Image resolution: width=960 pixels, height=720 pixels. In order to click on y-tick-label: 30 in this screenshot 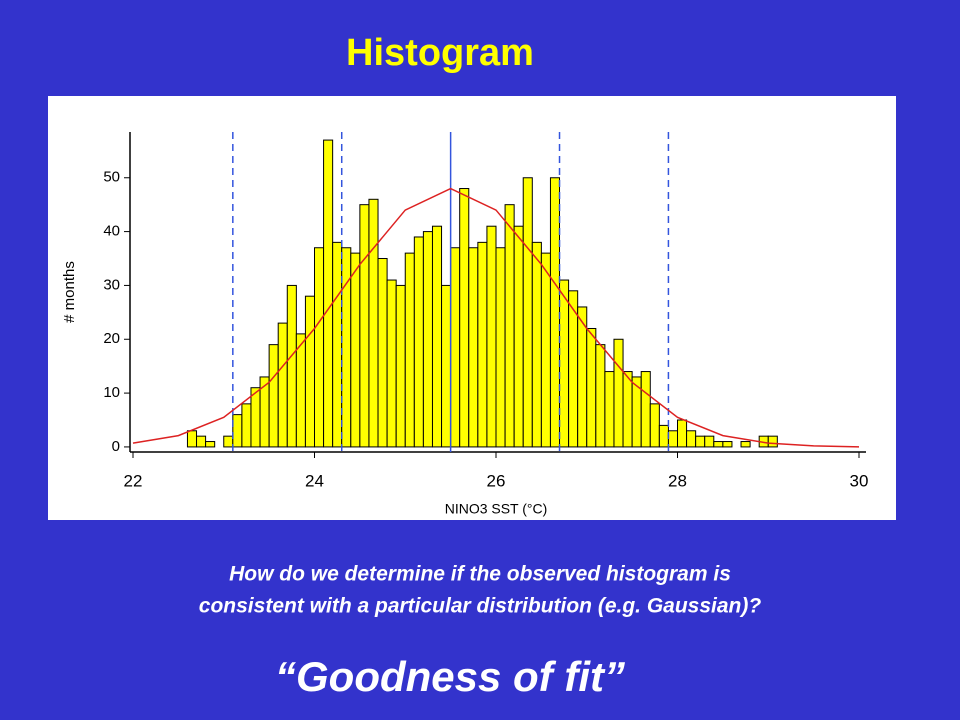, I will do `click(111, 284)`.